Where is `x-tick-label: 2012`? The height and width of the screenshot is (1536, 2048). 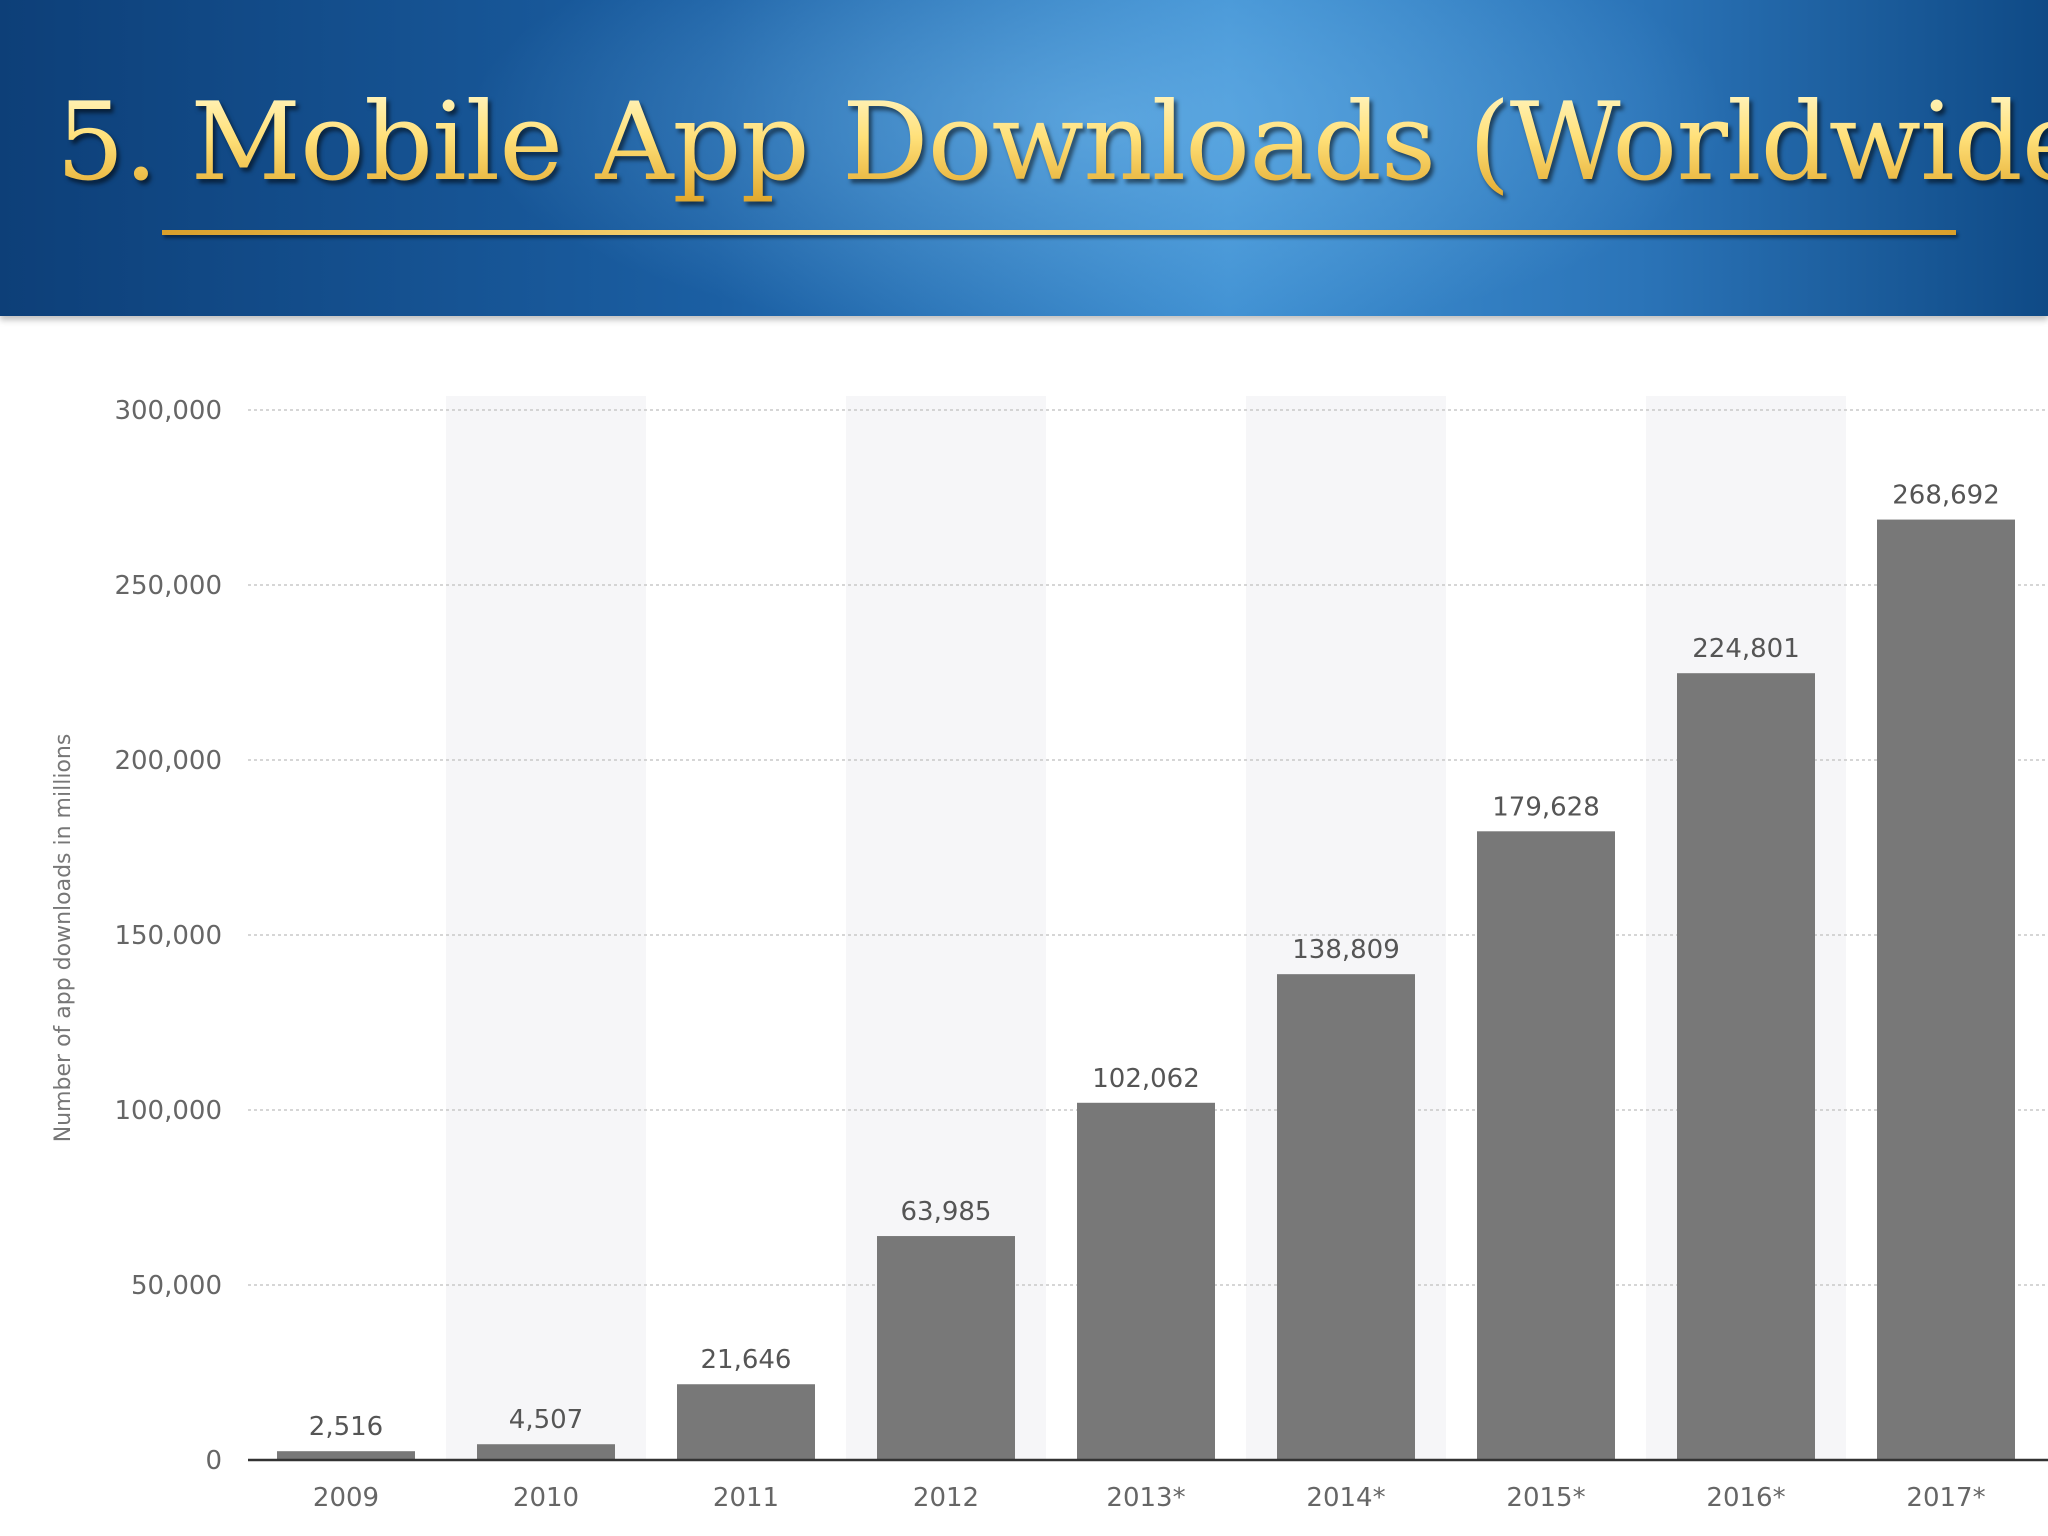 x-tick-label: 2012 is located at coordinates (946, 1498).